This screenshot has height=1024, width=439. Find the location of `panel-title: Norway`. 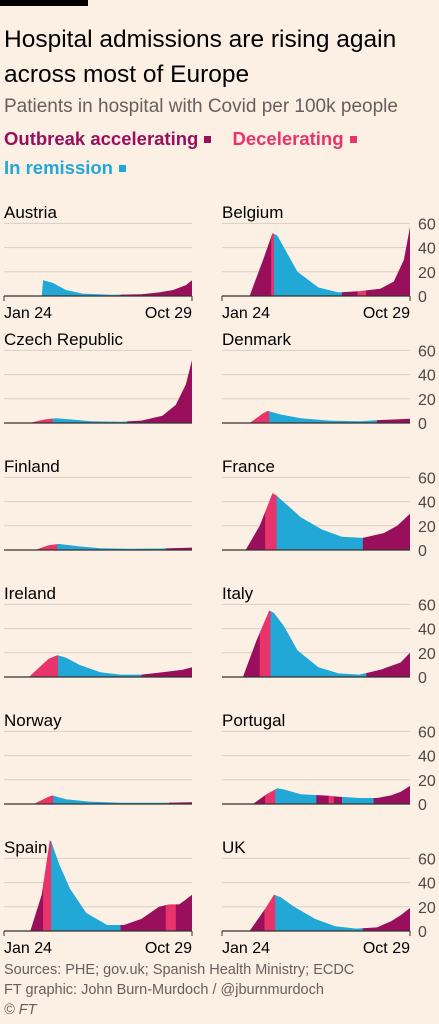

panel-title: Norway is located at coordinates (33, 720).